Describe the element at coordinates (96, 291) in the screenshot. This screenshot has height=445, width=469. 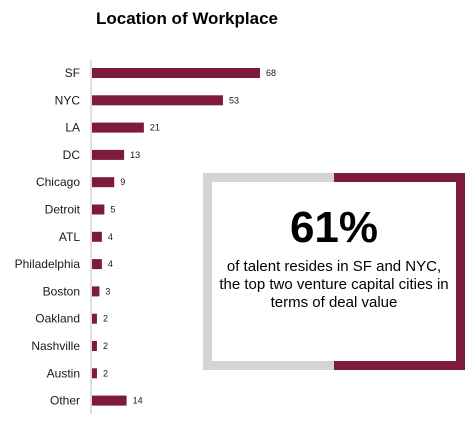
I see `bar-boston` at that location.